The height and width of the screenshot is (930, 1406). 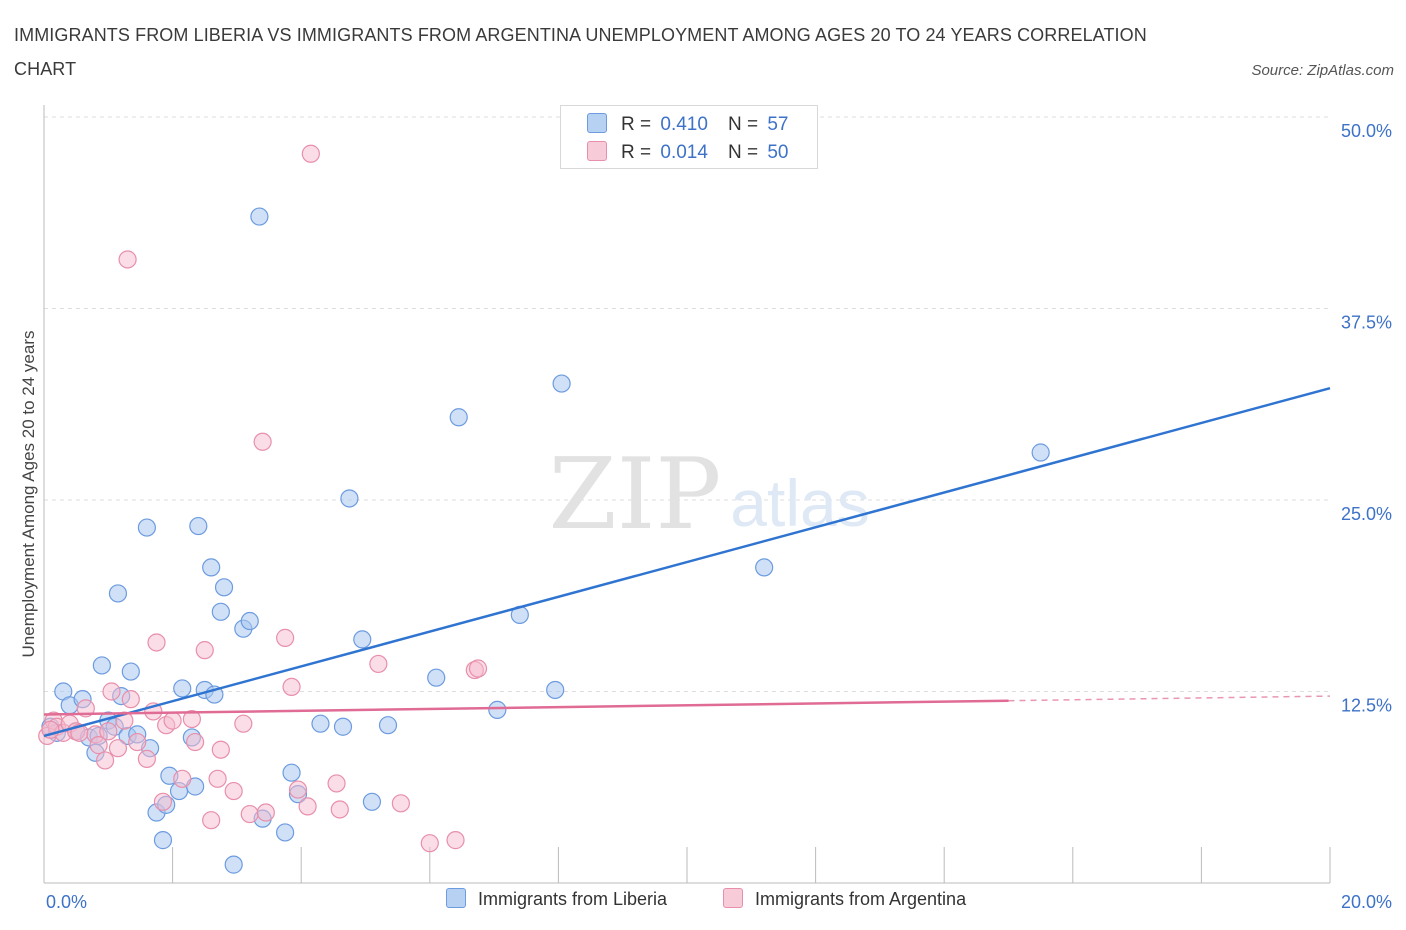 I want to click on argentina-swatch, so click(x=597, y=151).